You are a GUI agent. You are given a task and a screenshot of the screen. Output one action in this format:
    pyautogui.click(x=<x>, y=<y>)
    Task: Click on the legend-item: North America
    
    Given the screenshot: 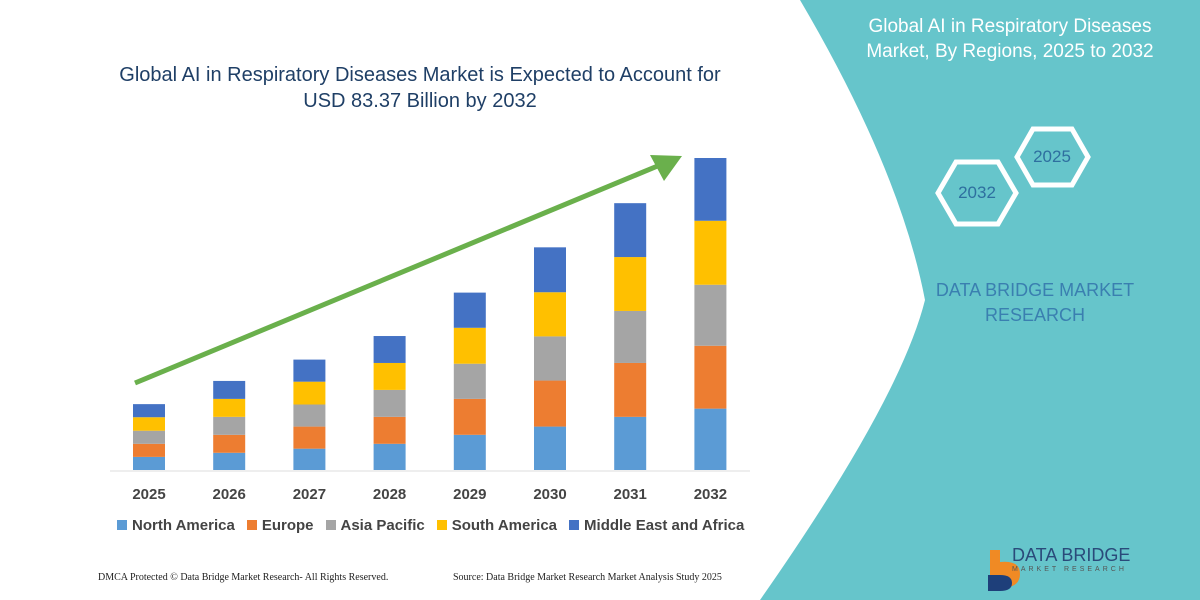 What is the action you would take?
    pyautogui.click(x=176, y=525)
    